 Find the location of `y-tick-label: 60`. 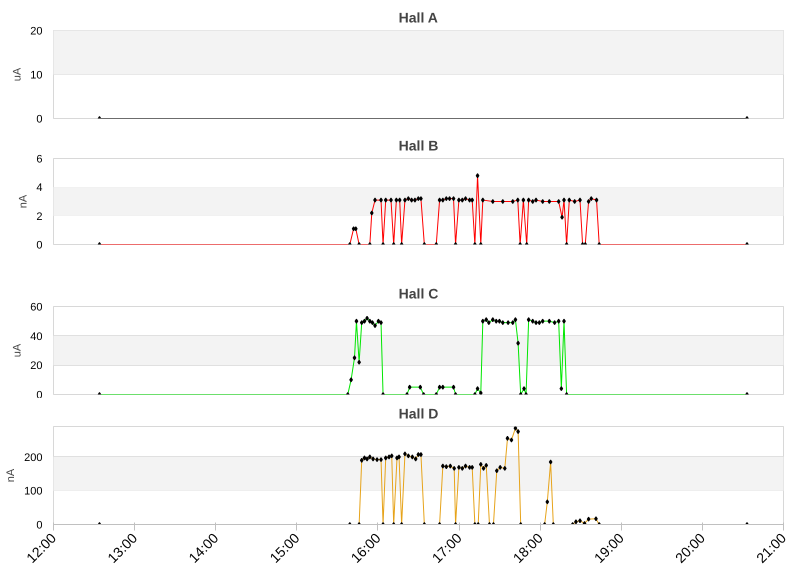

y-tick-label: 60 is located at coordinates (36, 308).